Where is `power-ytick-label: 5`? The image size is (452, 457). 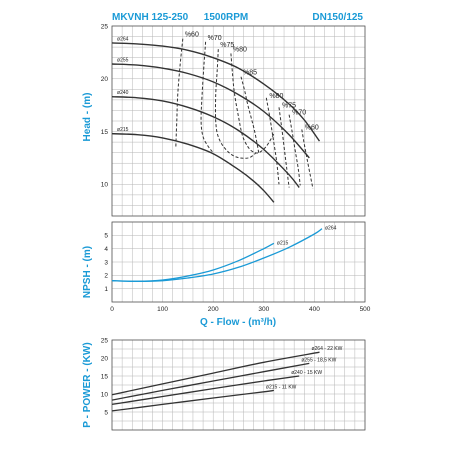 power-ytick-label: 5 is located at coordinates (106, 412).